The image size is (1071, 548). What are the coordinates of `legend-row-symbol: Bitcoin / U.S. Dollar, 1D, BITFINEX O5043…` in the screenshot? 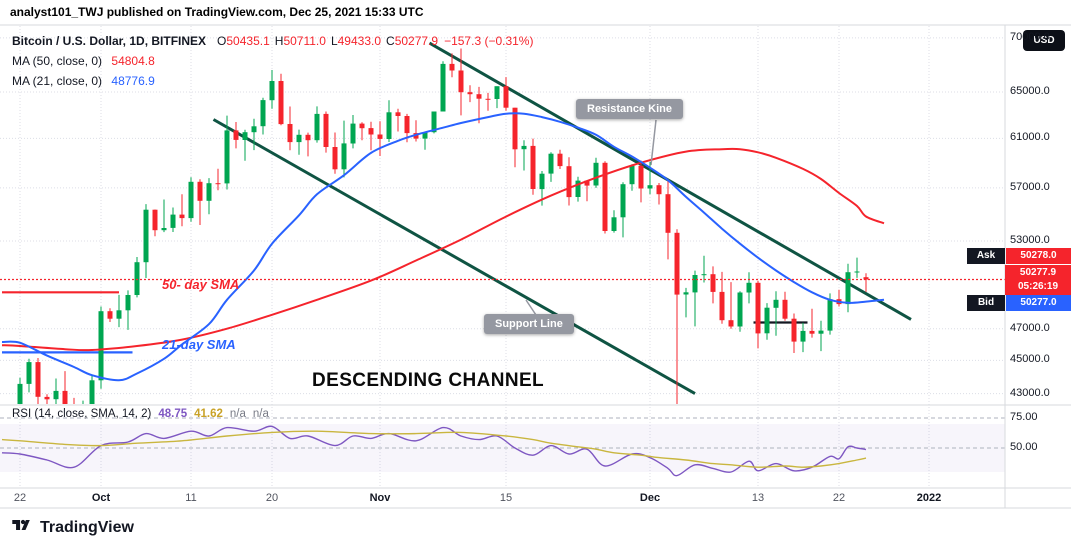 It's located at (272, 41).